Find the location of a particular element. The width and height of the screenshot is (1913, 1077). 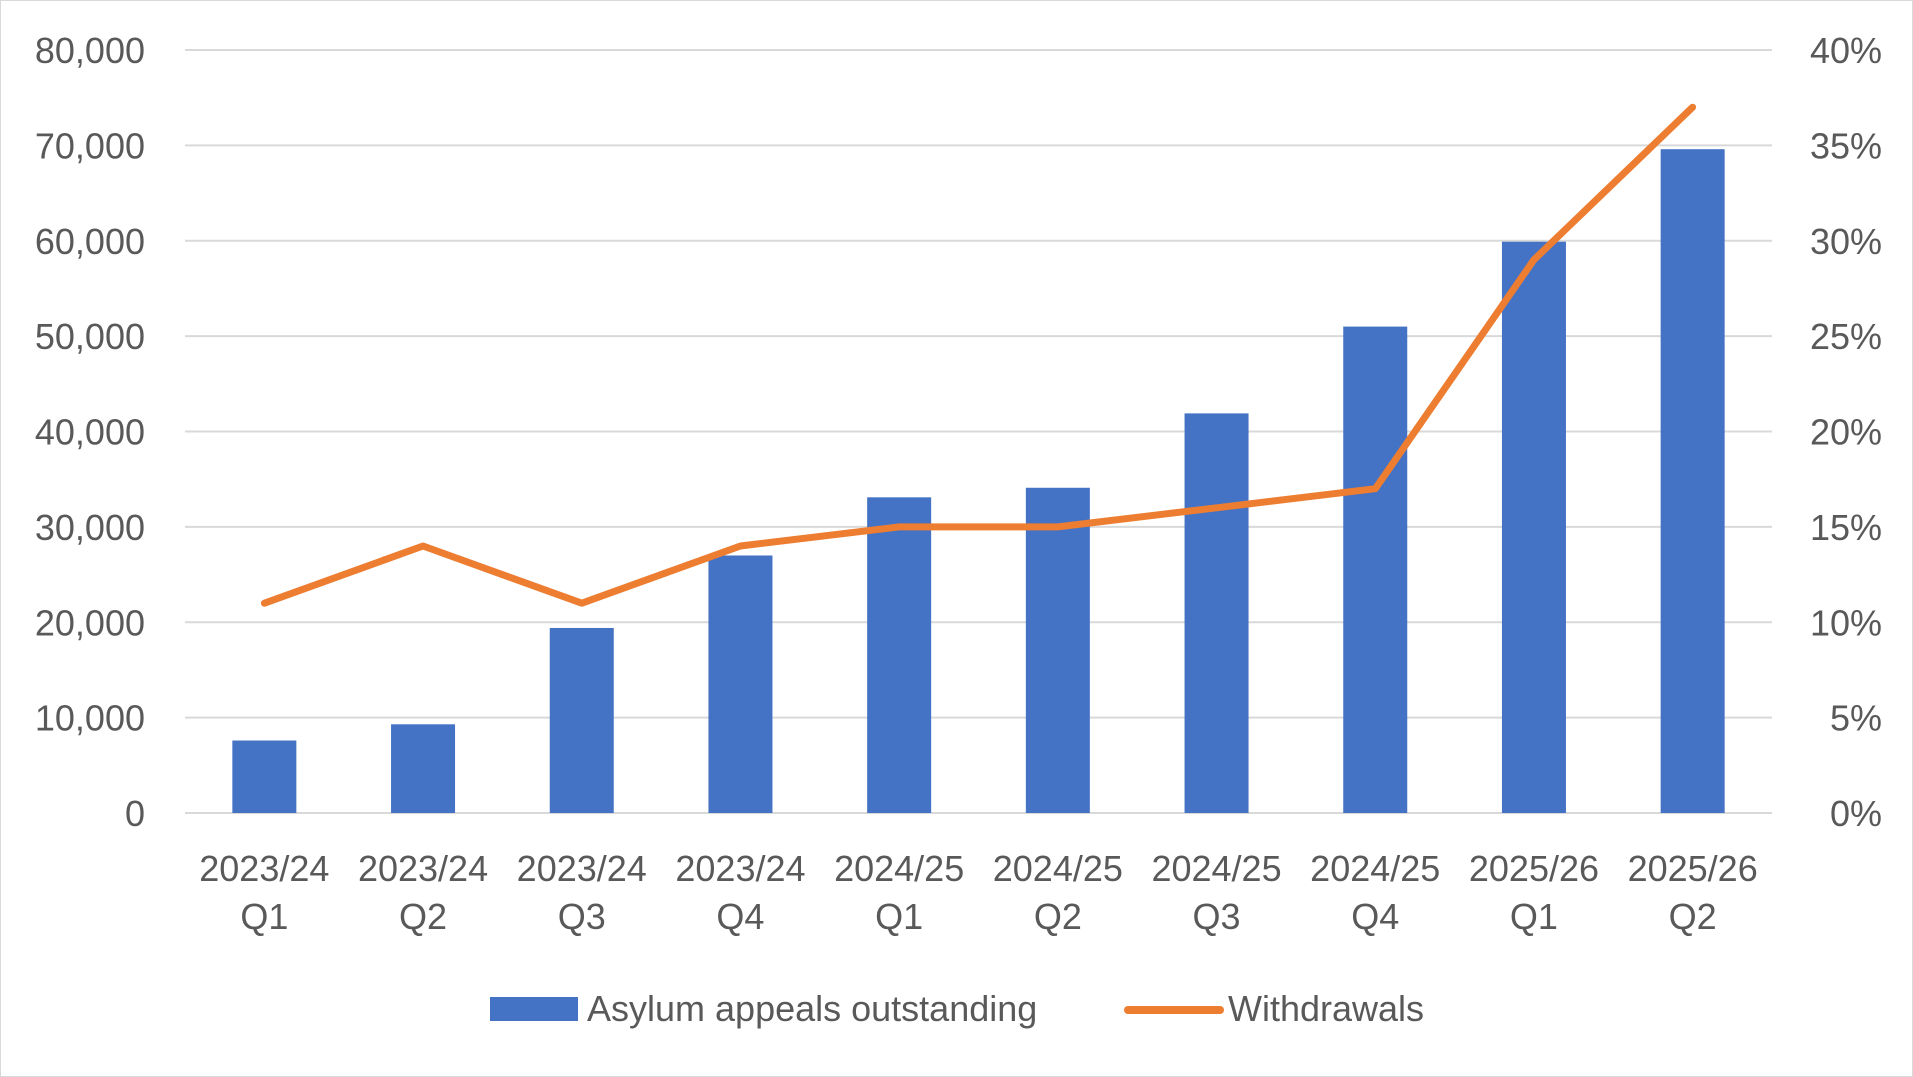

legend-label-bar: Asylum appeals outstanding is located at coordinates (812, 1008).